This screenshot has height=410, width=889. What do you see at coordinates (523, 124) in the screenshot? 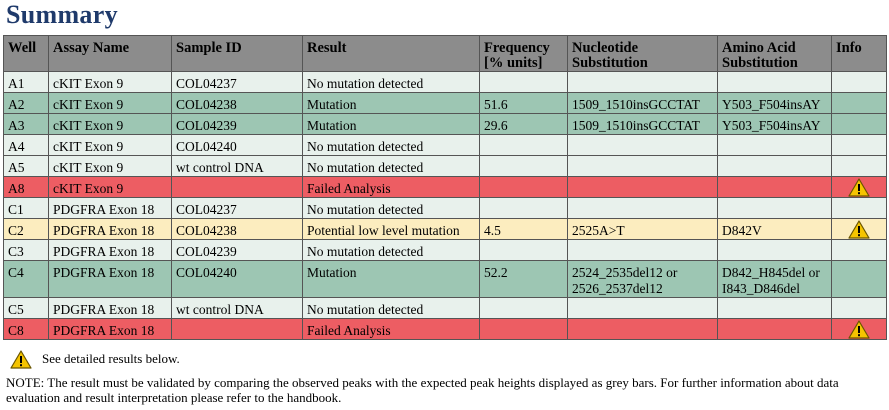
I see `cell-frequency: 29.6` at bounding box center [523, 124].